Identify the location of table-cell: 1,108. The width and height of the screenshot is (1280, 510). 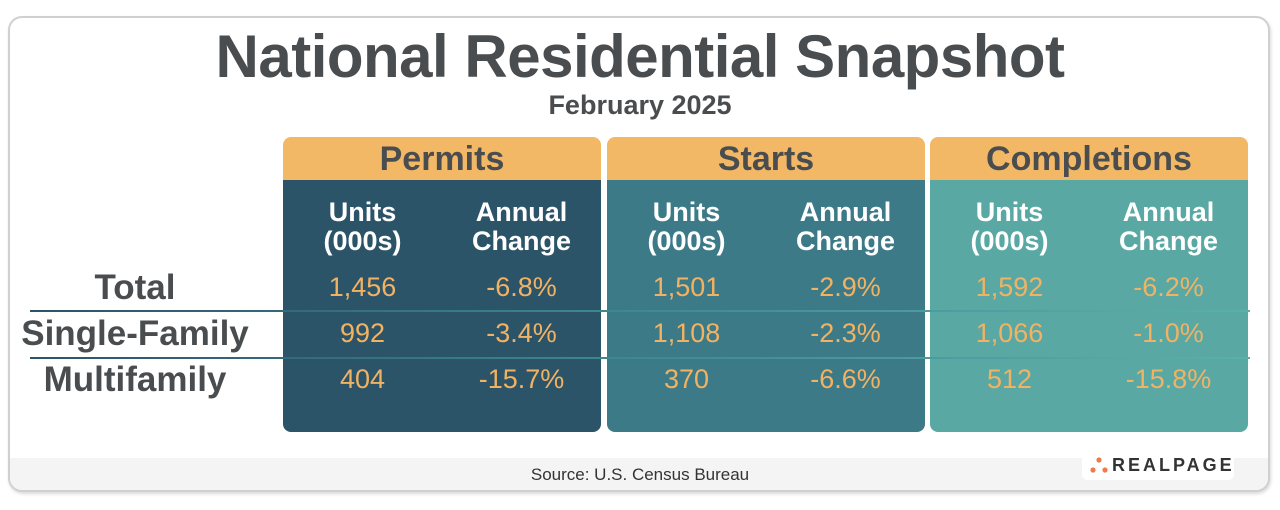
(686, 333).